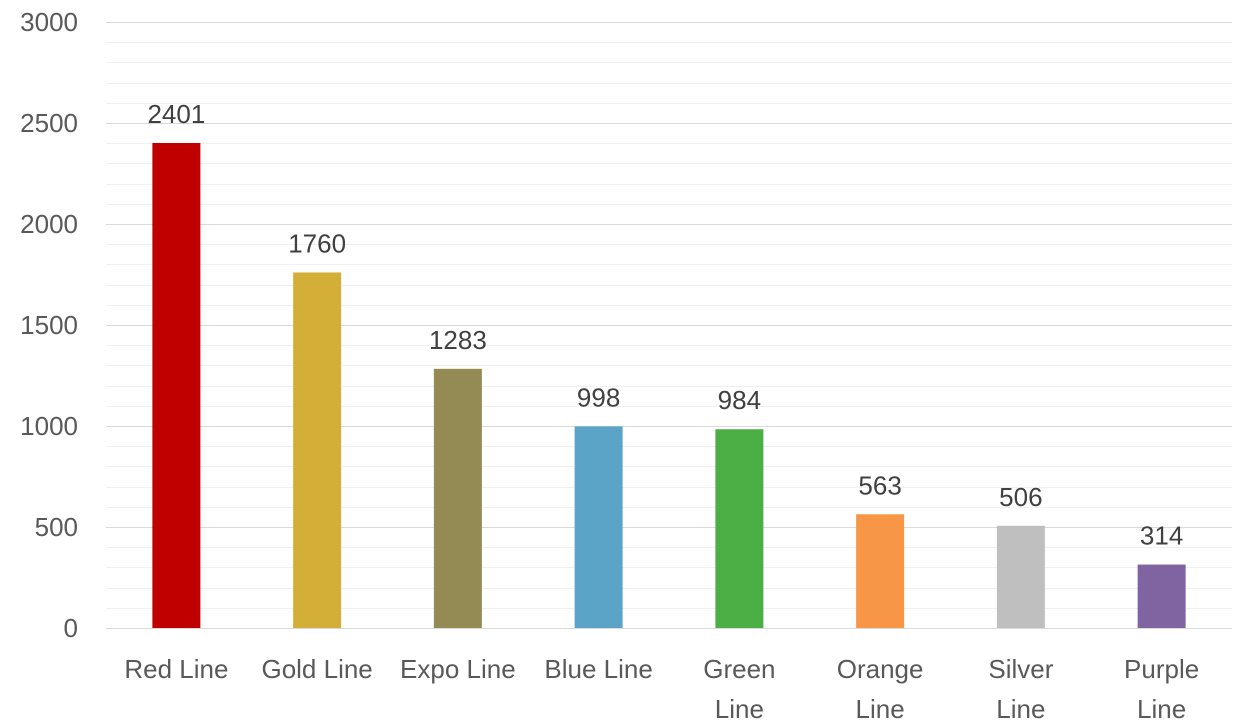 This screenshot has width=1233, height=721. Describe the element at coordinates (49, 123) in the screenshot. I see `y-tick-label: 2500` at that location.